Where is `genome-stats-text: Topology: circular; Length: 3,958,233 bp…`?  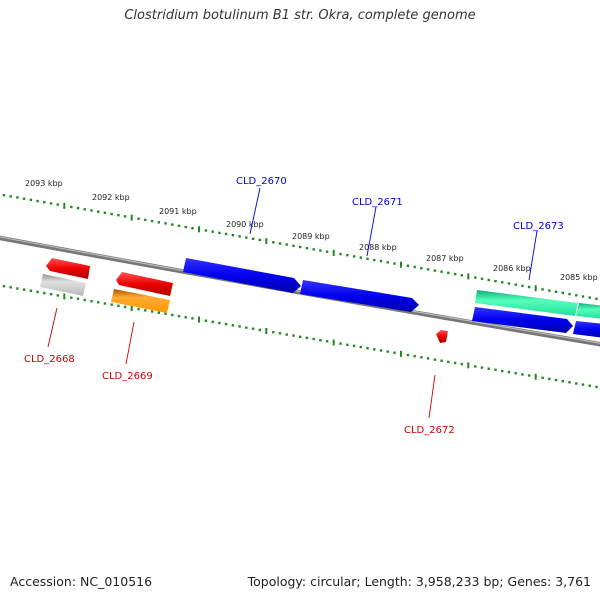 genome-stats-text: Topology: circular; Length: 3,958,233 bp… is located at coordinates (419, 581).